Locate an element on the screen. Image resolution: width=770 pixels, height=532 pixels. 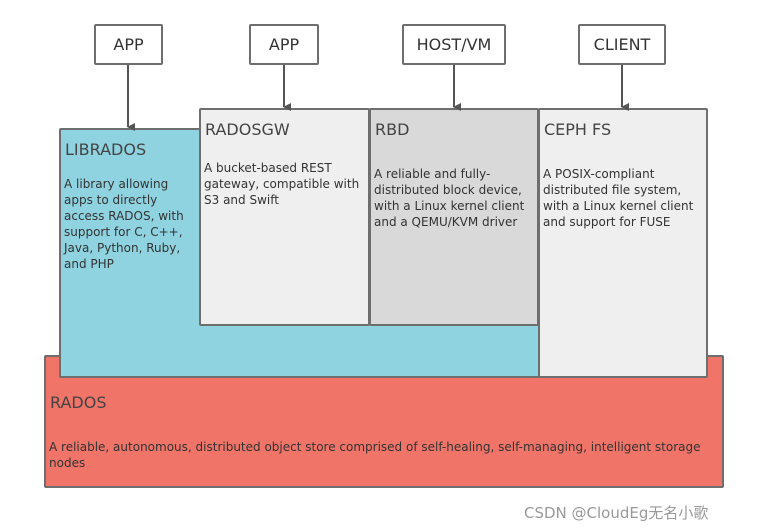
client-box: CLIENT is located at coordinates (622, 44).